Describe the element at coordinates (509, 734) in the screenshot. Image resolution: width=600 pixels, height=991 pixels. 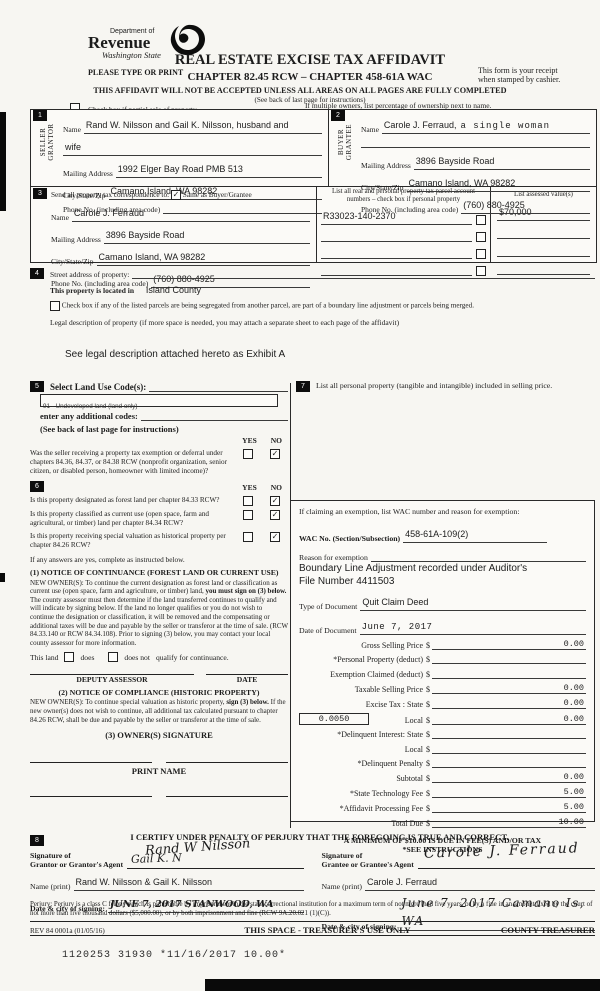
I see `fee-field-delinq-state` at that location.